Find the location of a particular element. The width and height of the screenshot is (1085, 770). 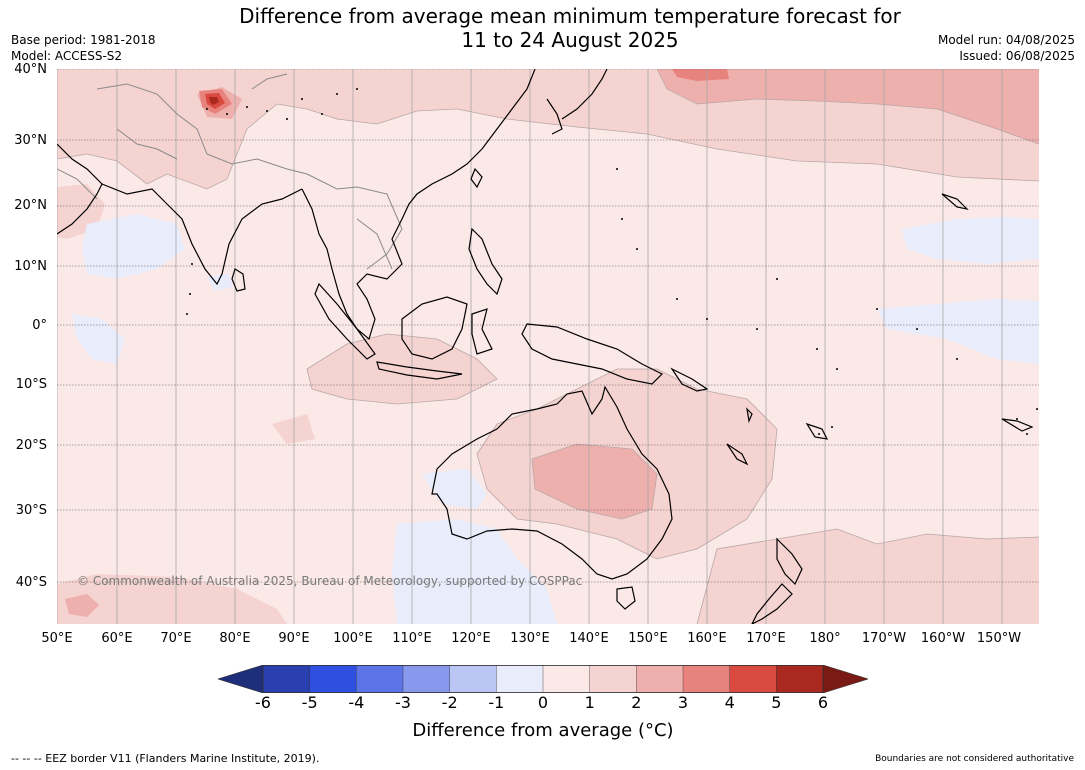

lon-label-170w: 170°W is located at coordinates (884, 638).